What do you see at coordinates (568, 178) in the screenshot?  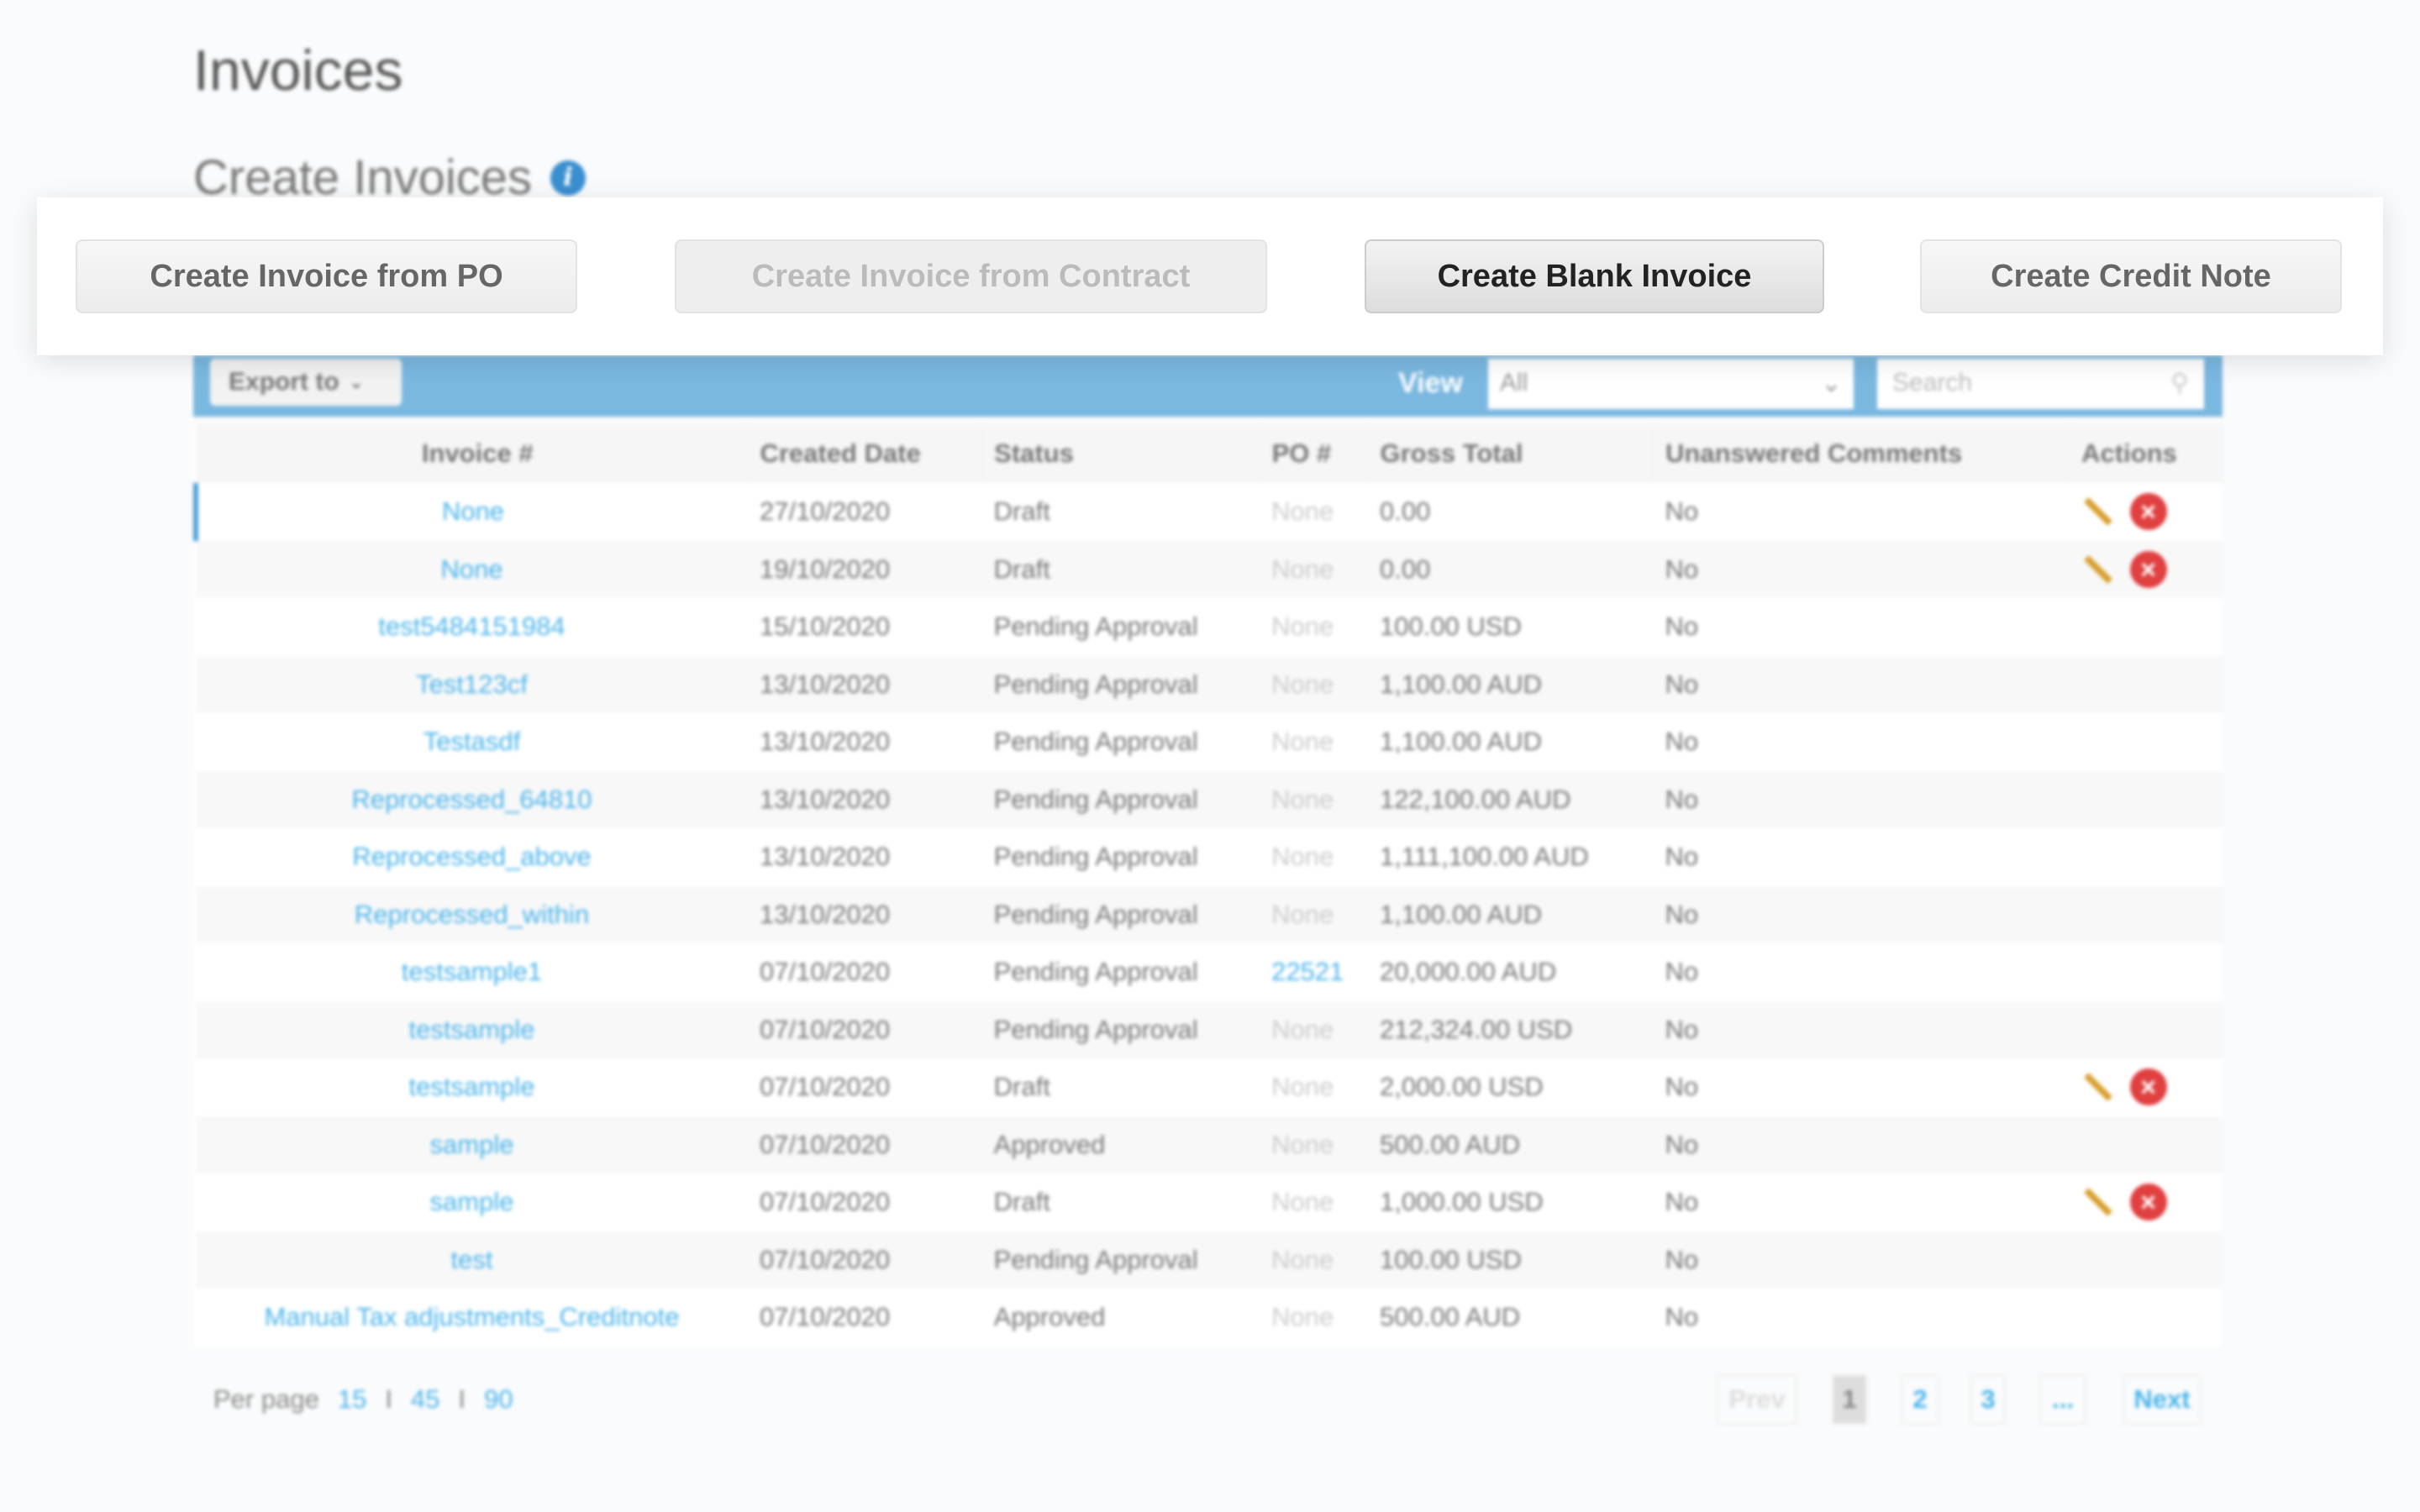 I see `info-icon: i` at bounding box center [568, 178].